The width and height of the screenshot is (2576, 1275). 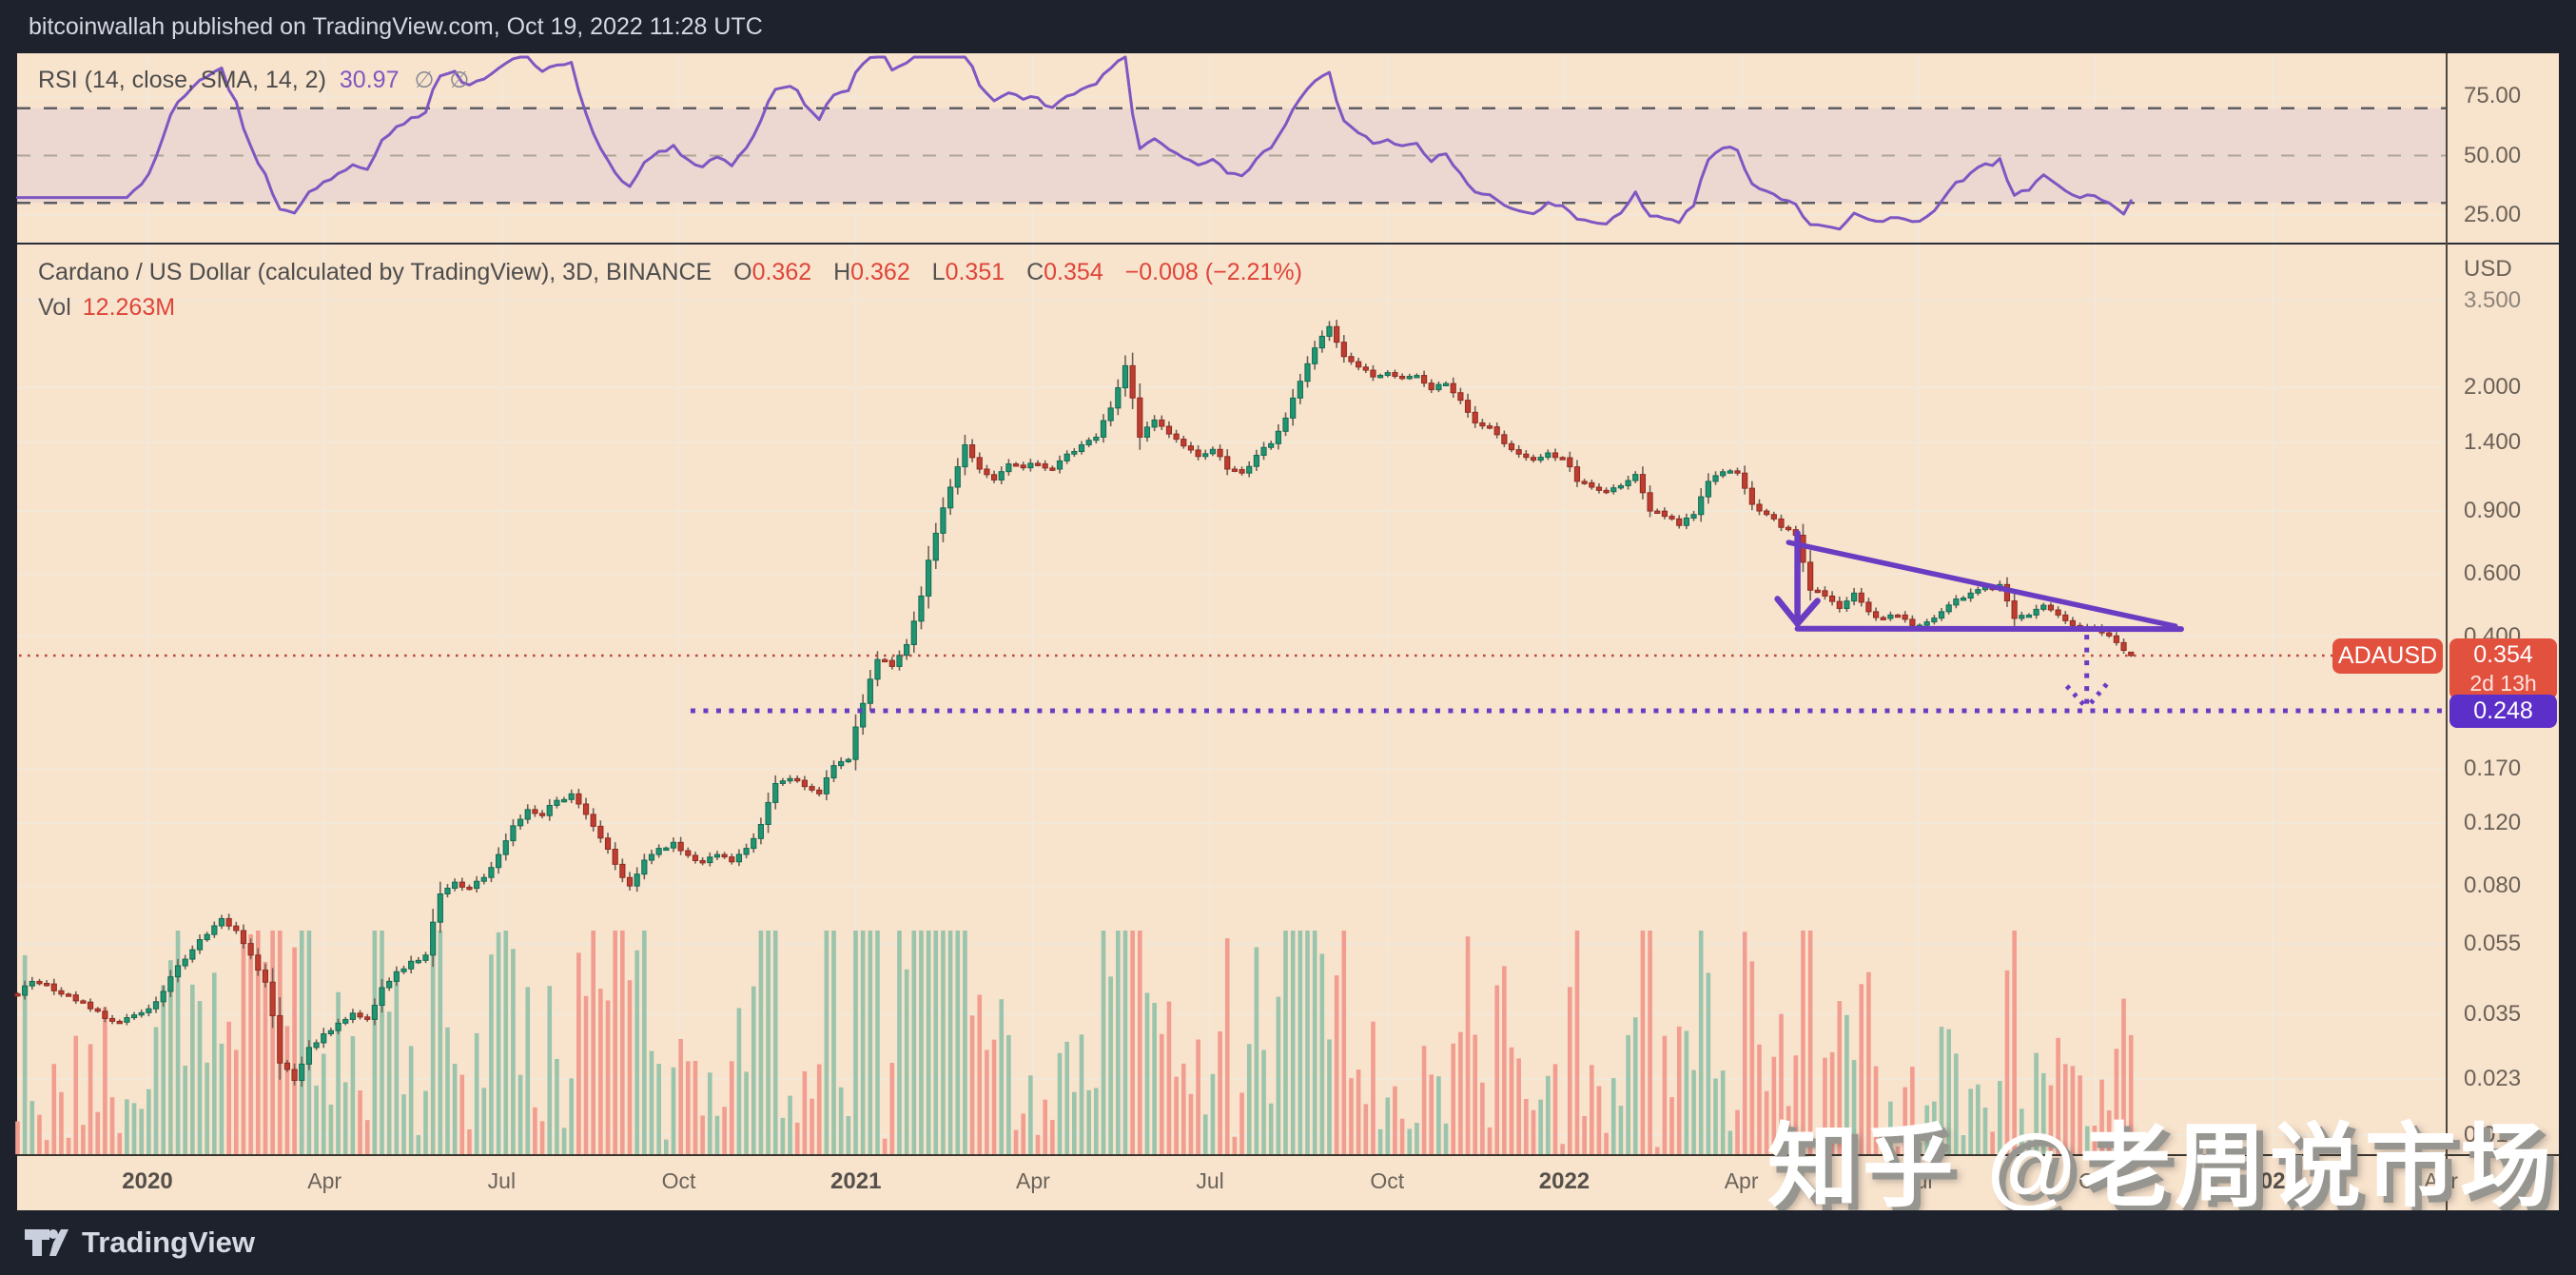 What do you see at coordinates (2493, 886) in the screenshot?
I see `price-tick-label: 0.080` at bounding box center [2493, 886].